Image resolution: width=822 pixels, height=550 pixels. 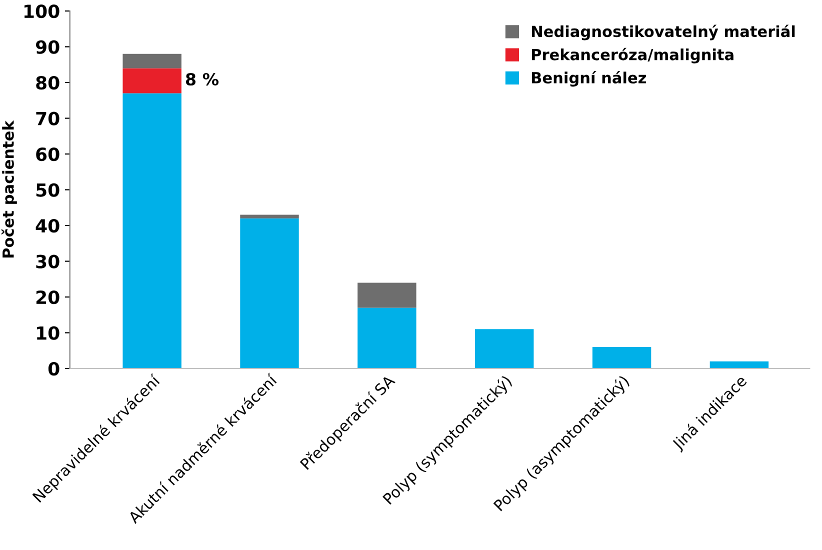 What do you see at coordinates (48, 119) in the screenshot?
I see `y-tick-label: 70` at bounding box center [48, 119].